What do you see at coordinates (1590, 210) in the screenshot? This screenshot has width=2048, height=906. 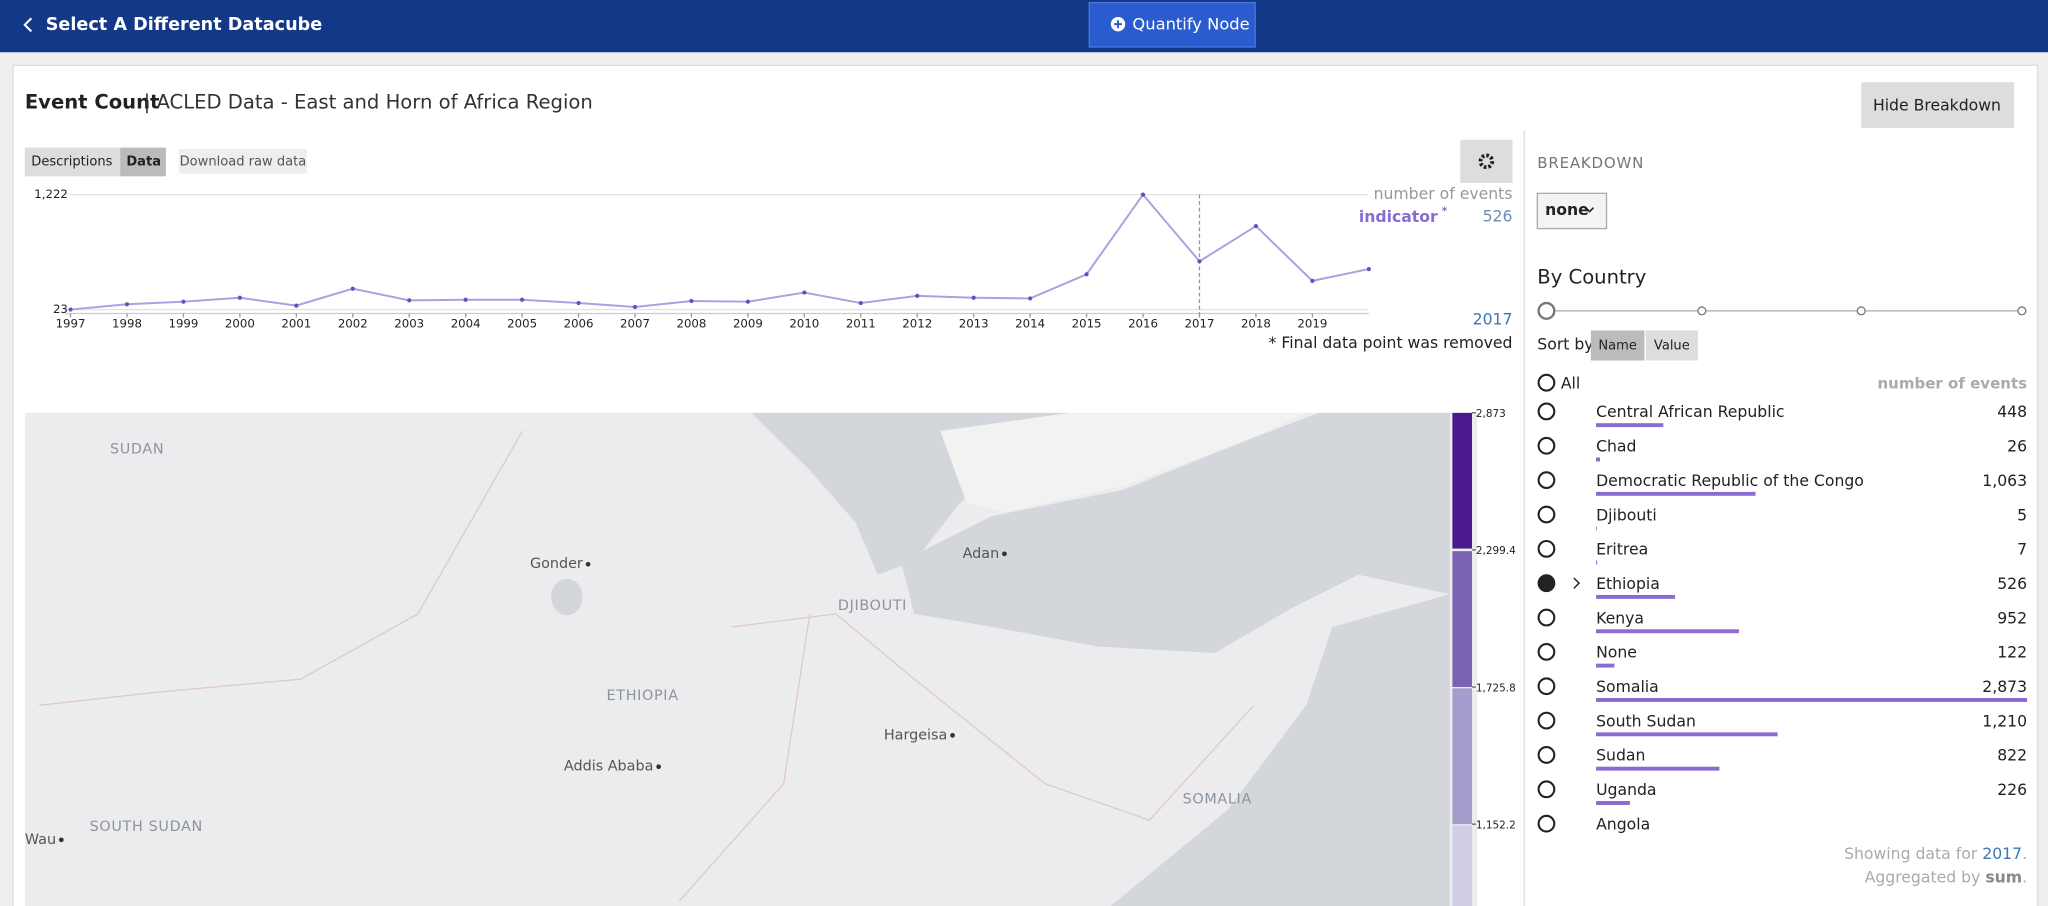 I see `dropdown-icon` at bounding box center [1590, 210].